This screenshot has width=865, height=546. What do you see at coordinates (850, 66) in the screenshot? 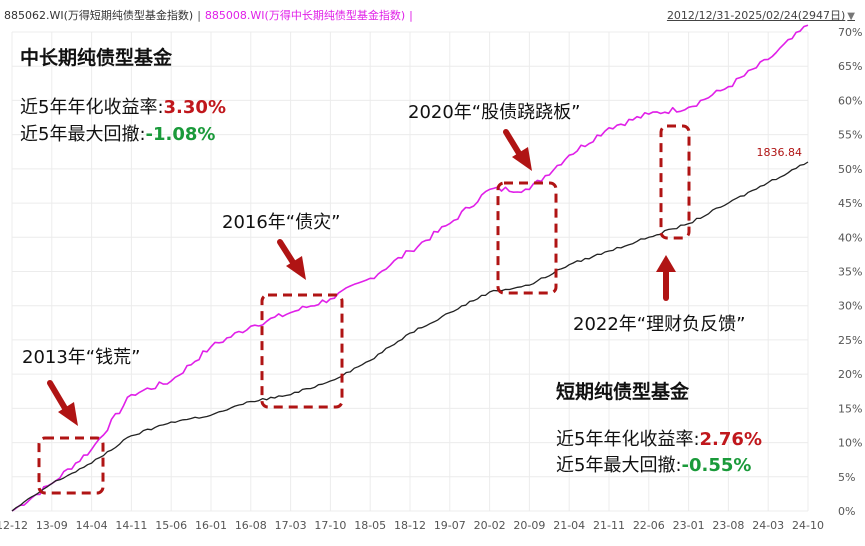
I see `y-tick-label: 65%` at bounding box center [850, 66].